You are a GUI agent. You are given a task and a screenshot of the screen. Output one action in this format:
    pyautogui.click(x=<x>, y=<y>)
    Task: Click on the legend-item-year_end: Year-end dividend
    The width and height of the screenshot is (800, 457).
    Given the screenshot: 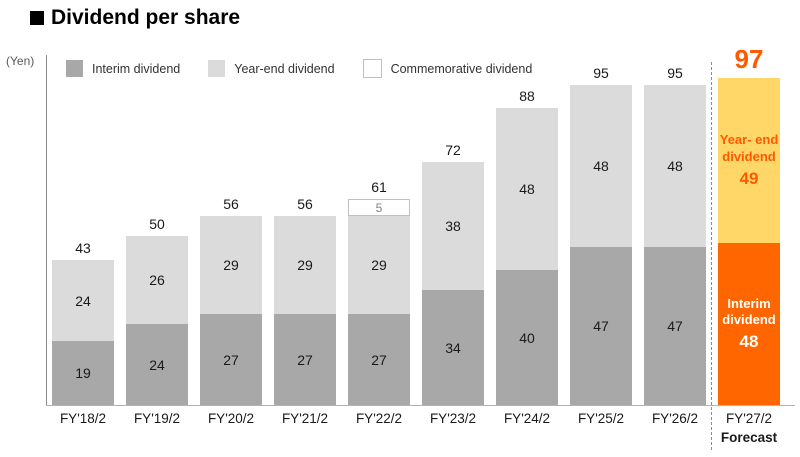 What is the action you would take?
    pyautogui.click(x=271, y=68)
    